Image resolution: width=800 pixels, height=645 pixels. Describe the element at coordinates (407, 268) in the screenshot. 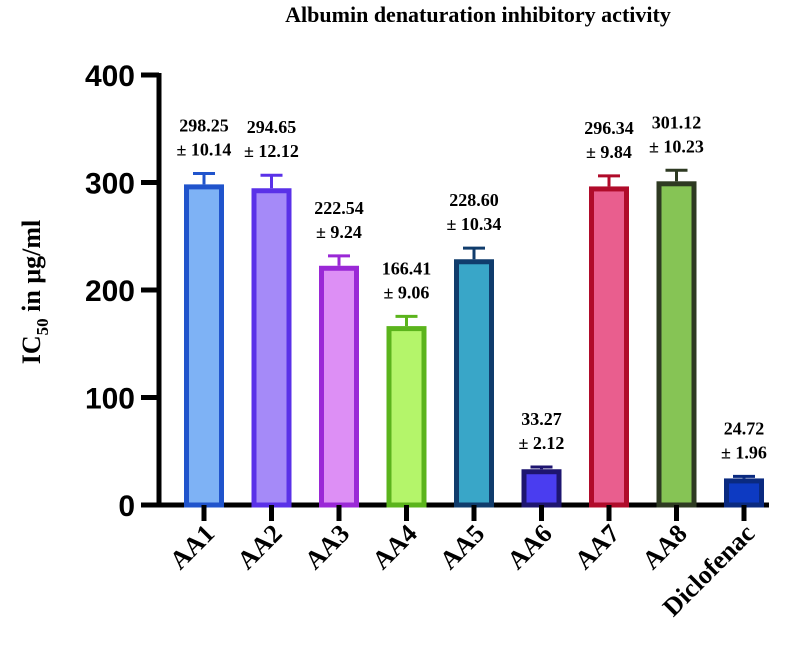

I see `data-label-value: 166.41` at that location.